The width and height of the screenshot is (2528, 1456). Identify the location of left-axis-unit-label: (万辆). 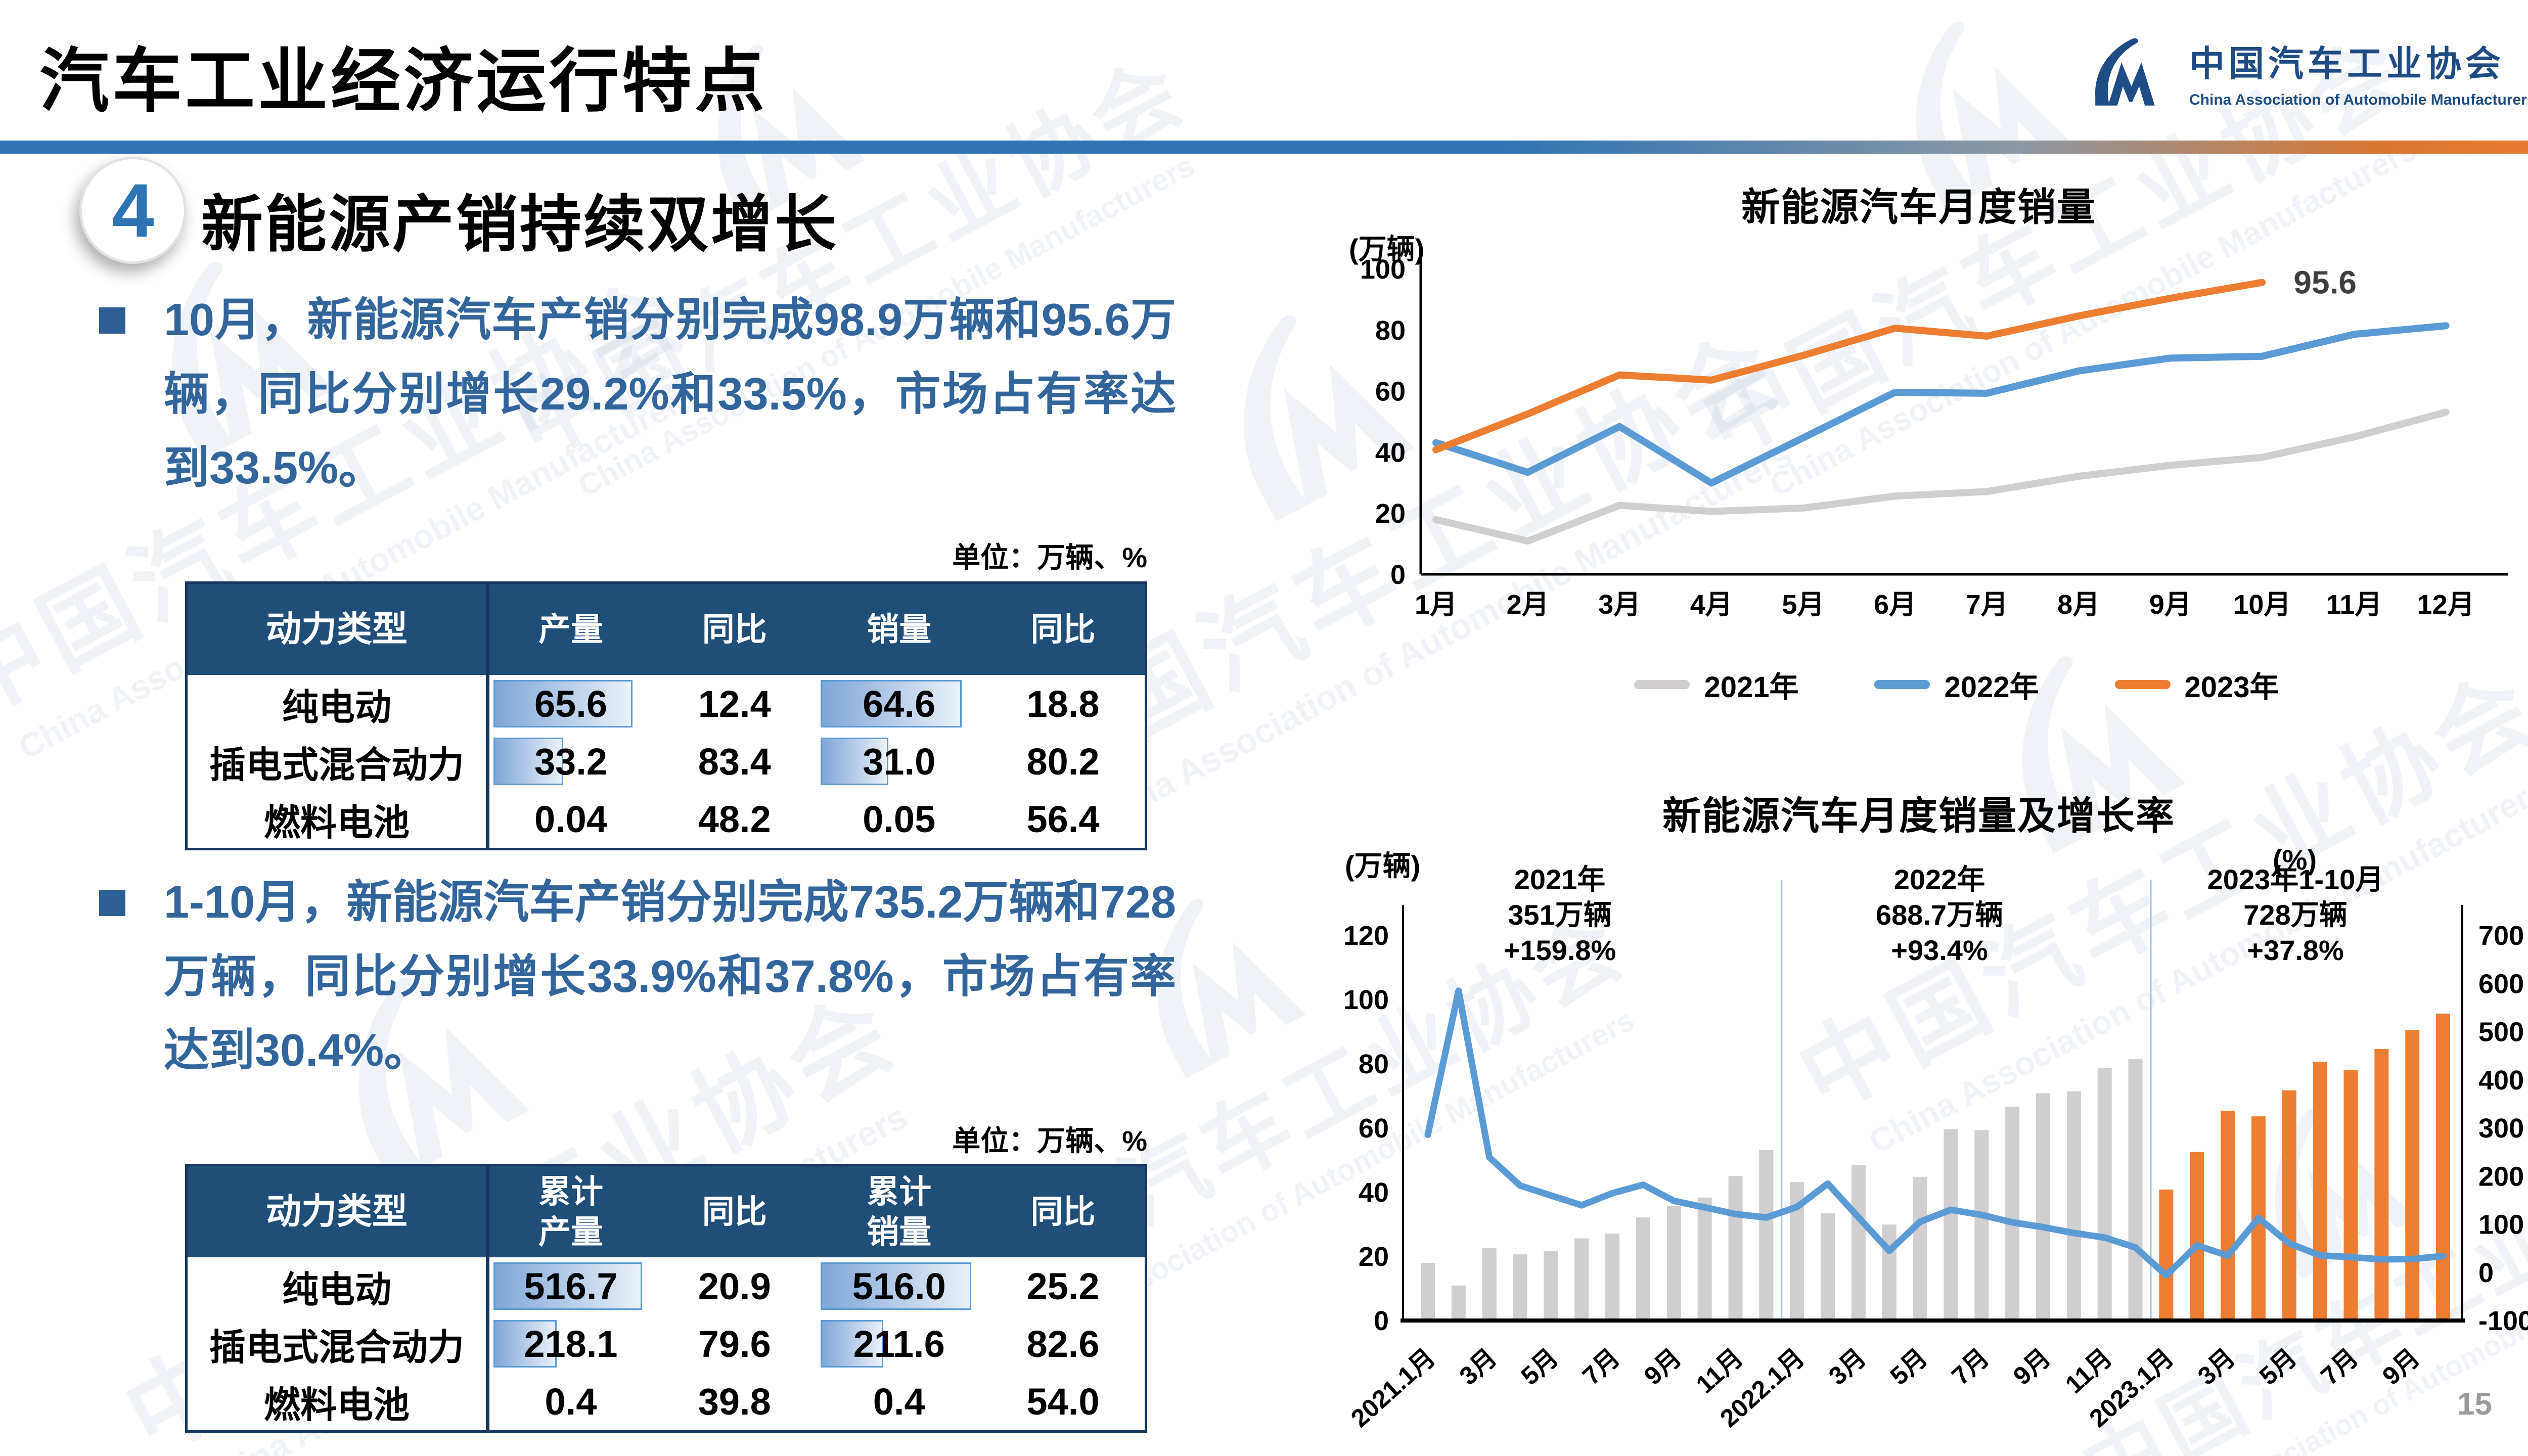
(1383, 866).